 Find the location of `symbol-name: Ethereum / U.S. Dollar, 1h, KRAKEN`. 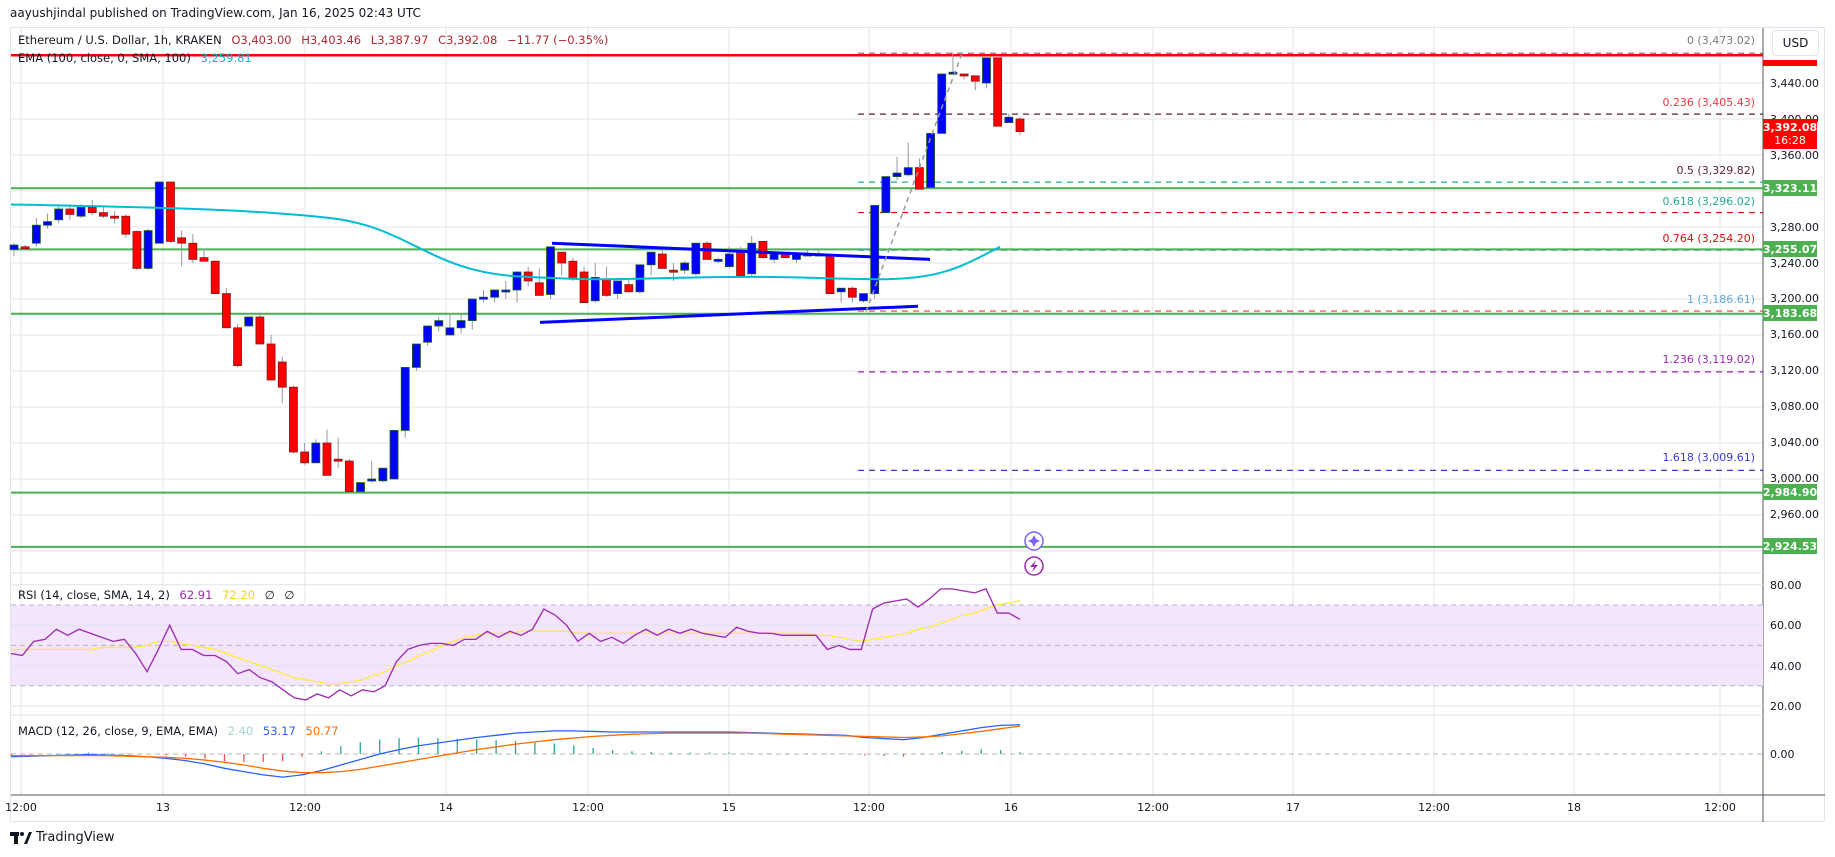

symbol-name: Ethereum / U.S. Dollar, 1h, KRAKEN is located at coordinates (120, 40).